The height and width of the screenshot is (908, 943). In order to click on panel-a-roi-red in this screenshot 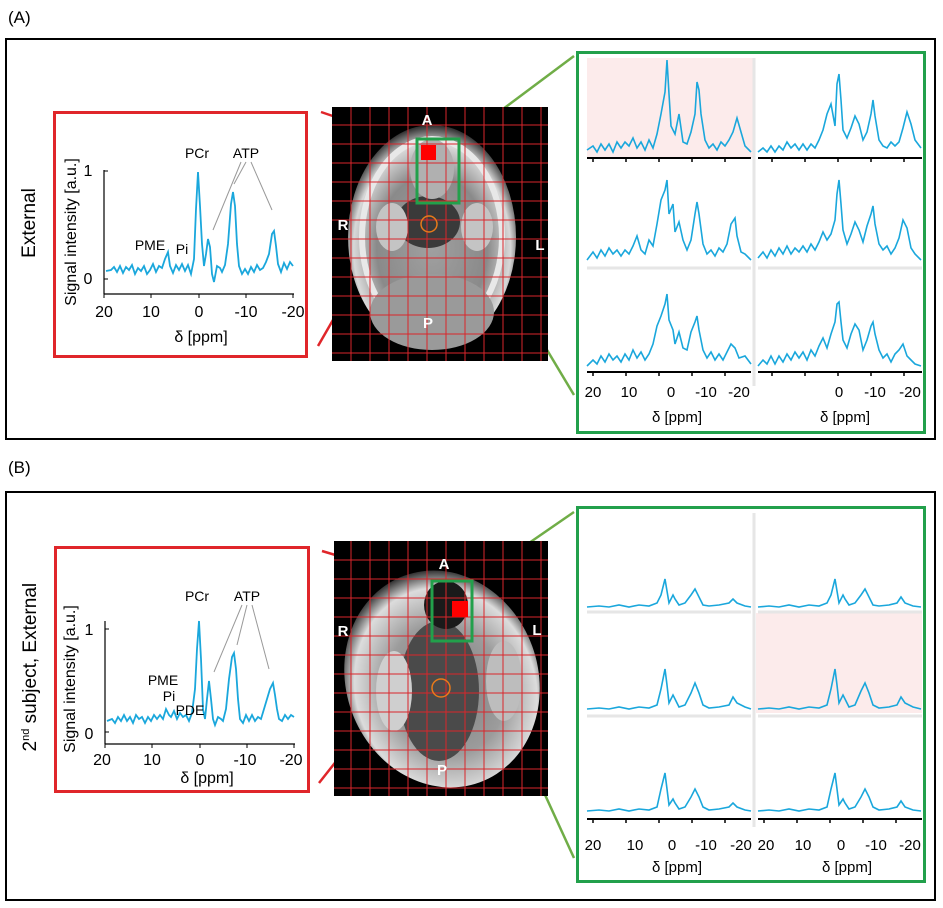, I will do `click(428, 152)`.